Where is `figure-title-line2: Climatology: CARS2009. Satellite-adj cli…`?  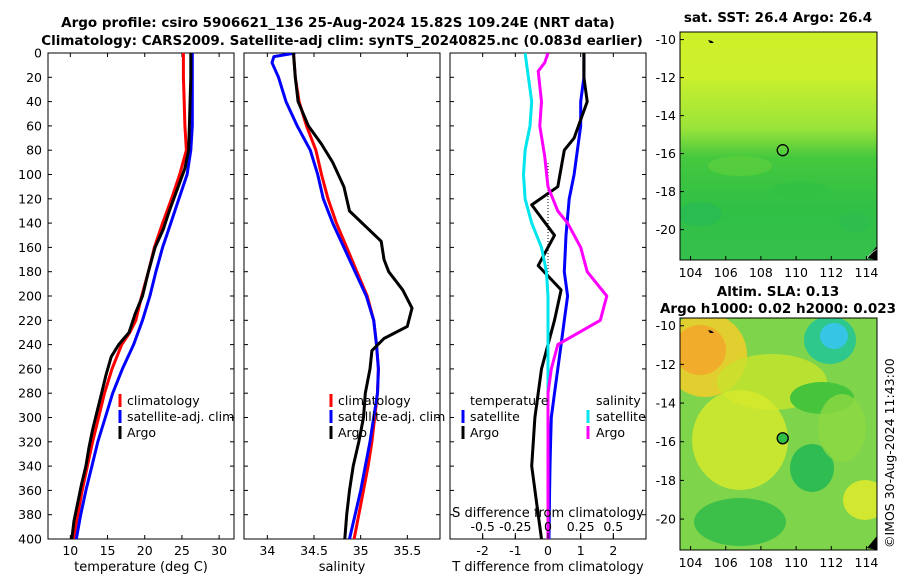
figure-title-line2: Climatology: CARS2009. Satellite-adj cli… is located at coordinates (342, 41).